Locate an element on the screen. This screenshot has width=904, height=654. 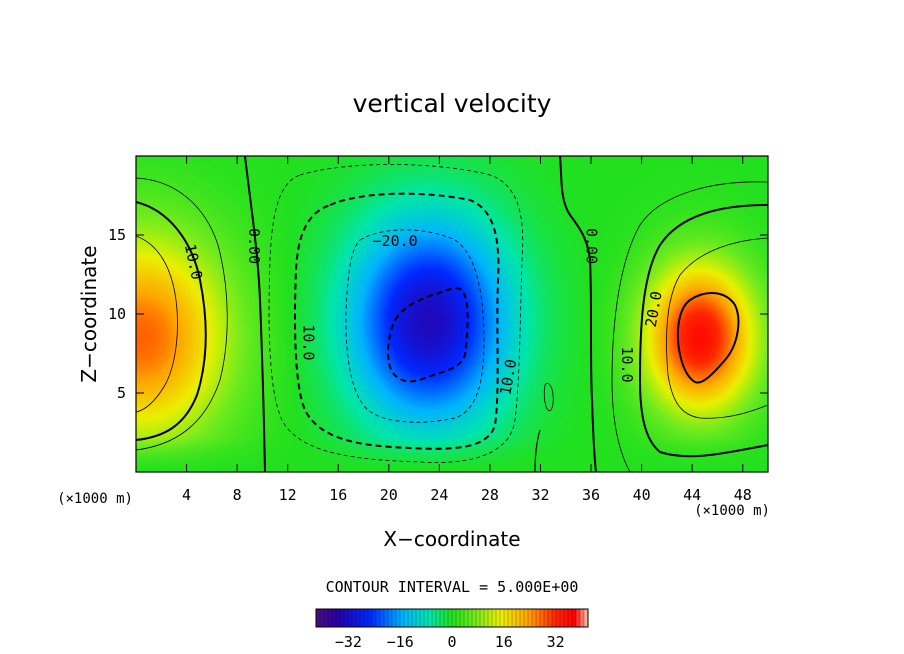
colorbar-ticks: −32 −16 0 16 32 is located at coordinates (450, 642).